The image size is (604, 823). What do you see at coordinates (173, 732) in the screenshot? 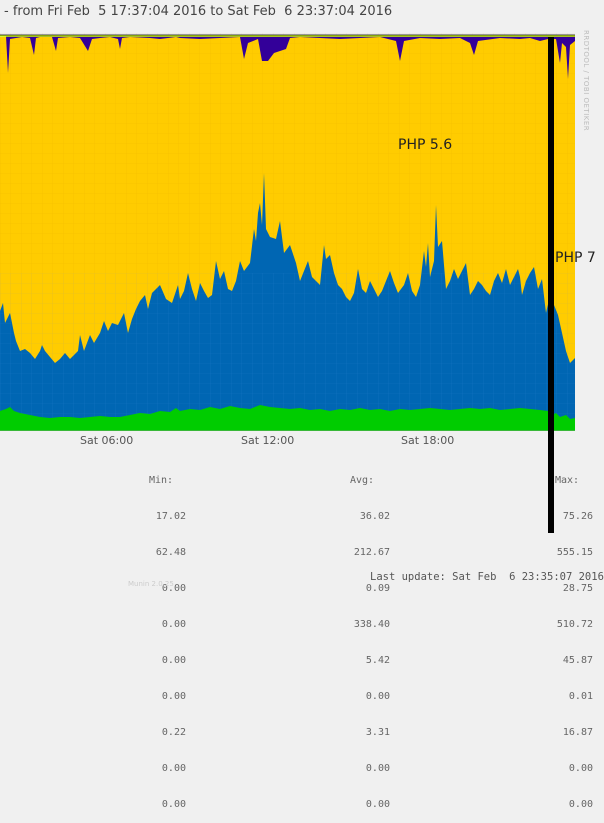
I see `stats-min-value: 0.22` at bounding box center [173, 732].